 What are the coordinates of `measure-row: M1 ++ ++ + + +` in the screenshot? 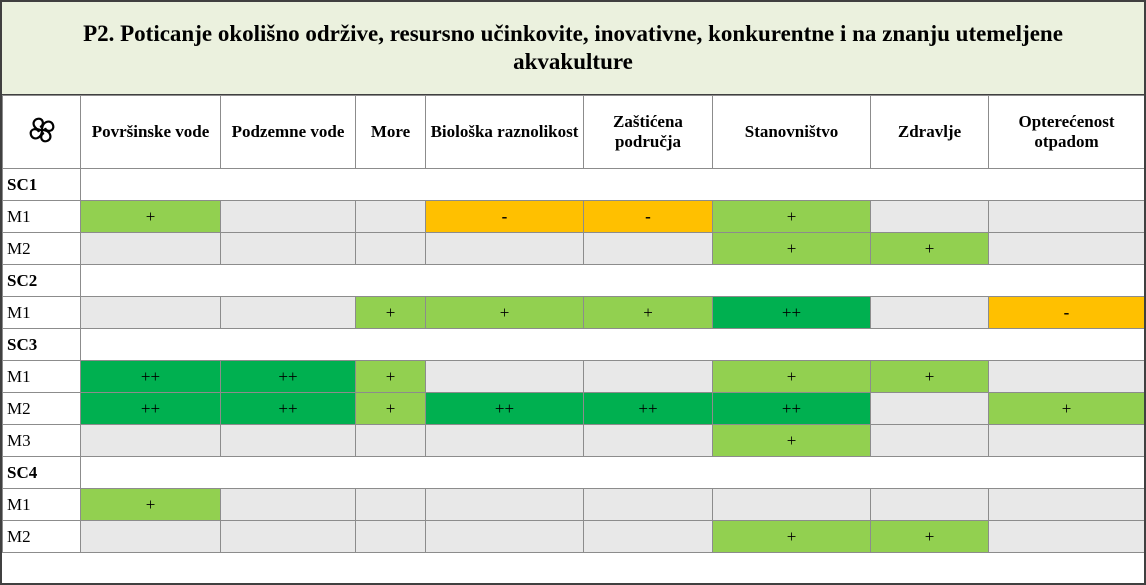 It's located at (573, 376).